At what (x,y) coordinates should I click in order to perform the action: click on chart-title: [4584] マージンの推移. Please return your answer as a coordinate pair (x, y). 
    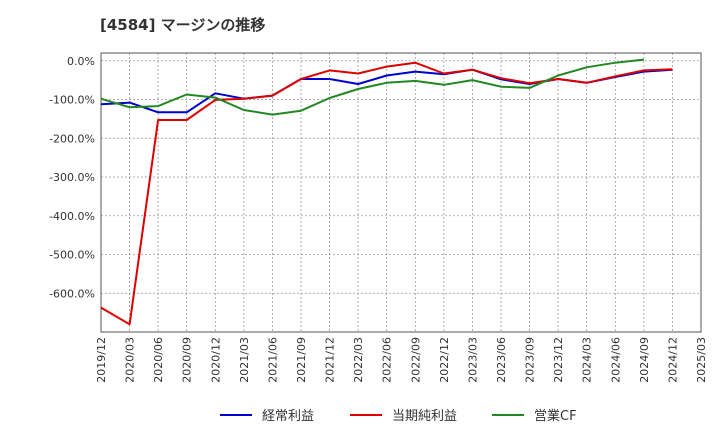
    Looking at the image, I should click on (183, 25).